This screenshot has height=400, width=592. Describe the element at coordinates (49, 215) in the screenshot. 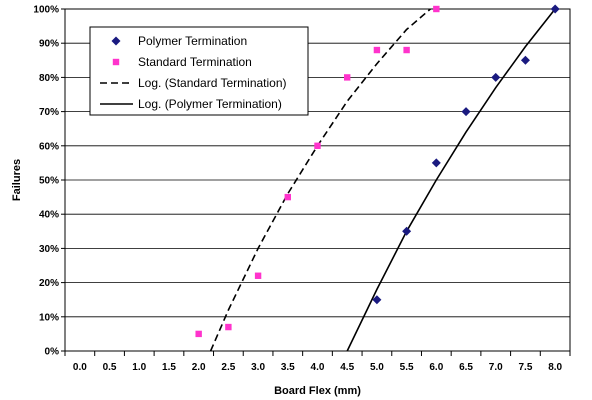

I see `y-tick-label: 40%` at that location.